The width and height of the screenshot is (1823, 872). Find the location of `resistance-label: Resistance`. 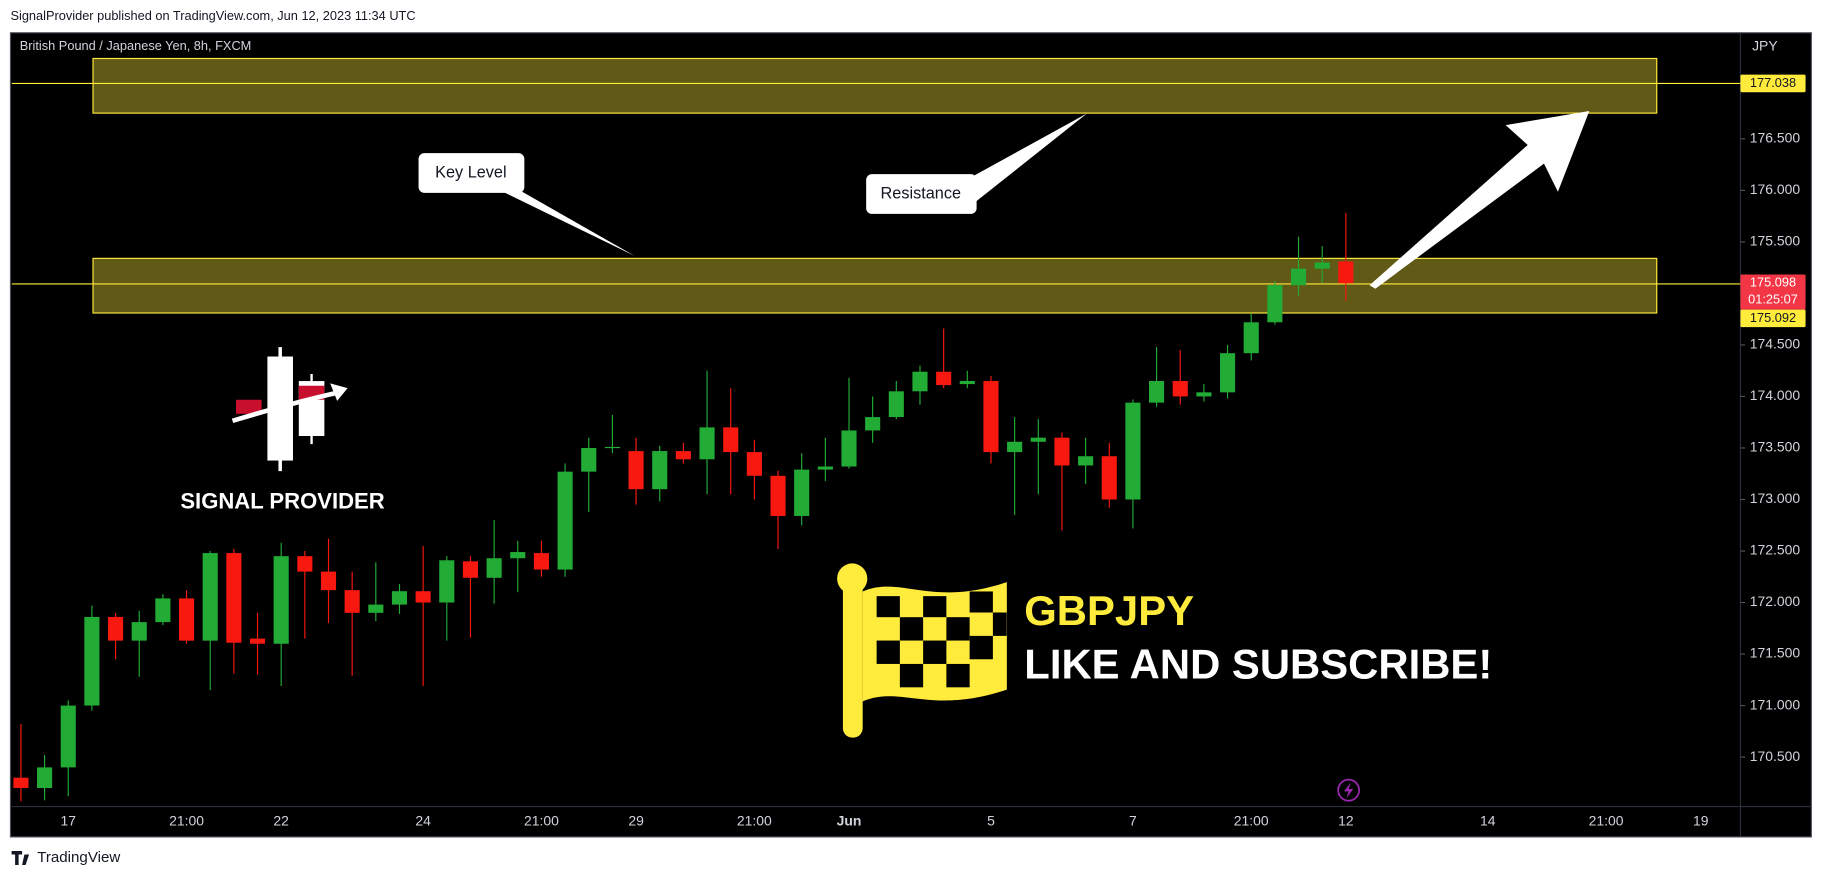

resistance-label: Resistance is located at coordinates (921, 193).